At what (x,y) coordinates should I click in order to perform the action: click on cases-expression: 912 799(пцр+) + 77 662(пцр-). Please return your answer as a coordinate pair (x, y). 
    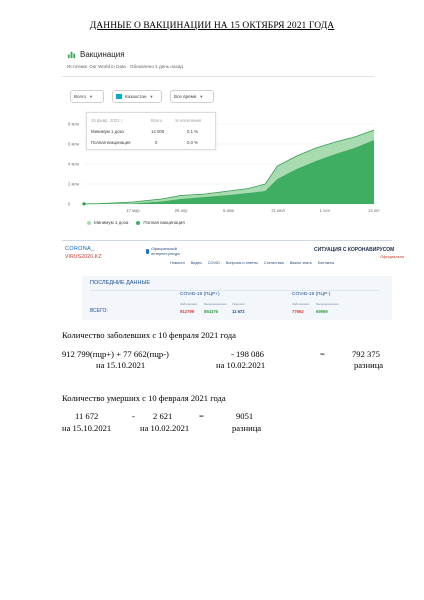
    Looking at the image, I should click on (115, 354).